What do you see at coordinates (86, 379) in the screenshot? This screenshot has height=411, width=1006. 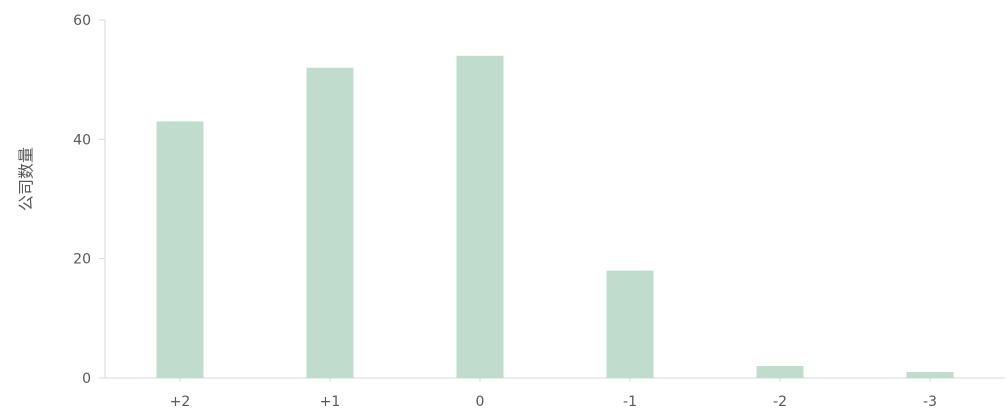 I see `y-tick-label: 0` at bounding box center [86, 379].